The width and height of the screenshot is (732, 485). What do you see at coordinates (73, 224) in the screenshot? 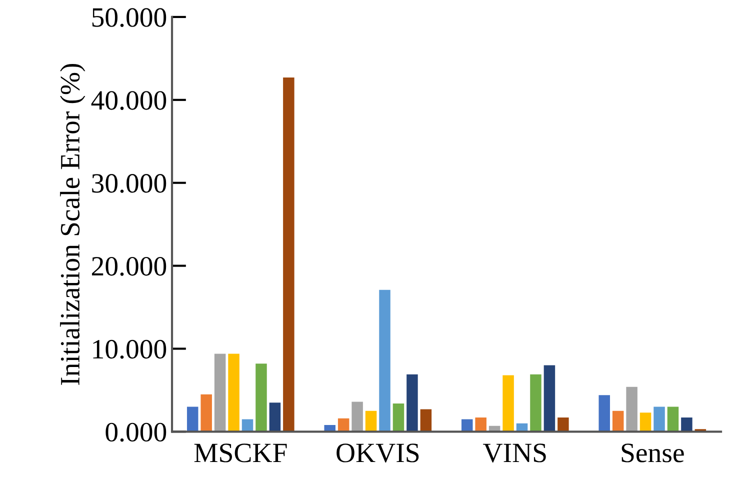
I see `y-axis-title: Initialization Scale Error (%)` at bounding box center [73, 224].